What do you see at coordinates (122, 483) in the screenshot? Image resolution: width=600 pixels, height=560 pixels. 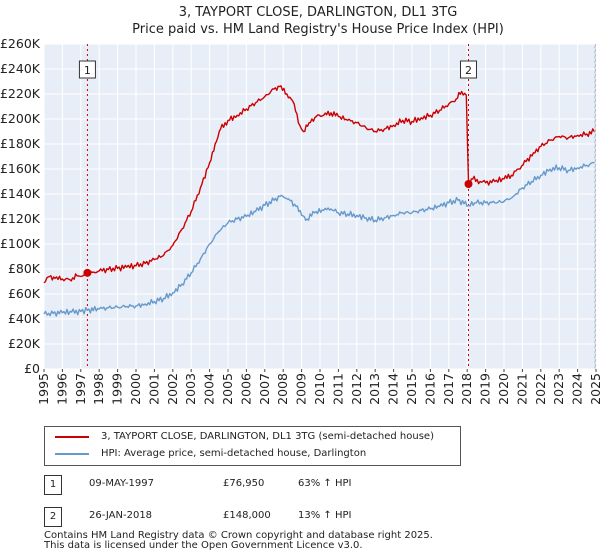 I see `sale-date: 09-MAY-1997` at bounding box center [122, 483].